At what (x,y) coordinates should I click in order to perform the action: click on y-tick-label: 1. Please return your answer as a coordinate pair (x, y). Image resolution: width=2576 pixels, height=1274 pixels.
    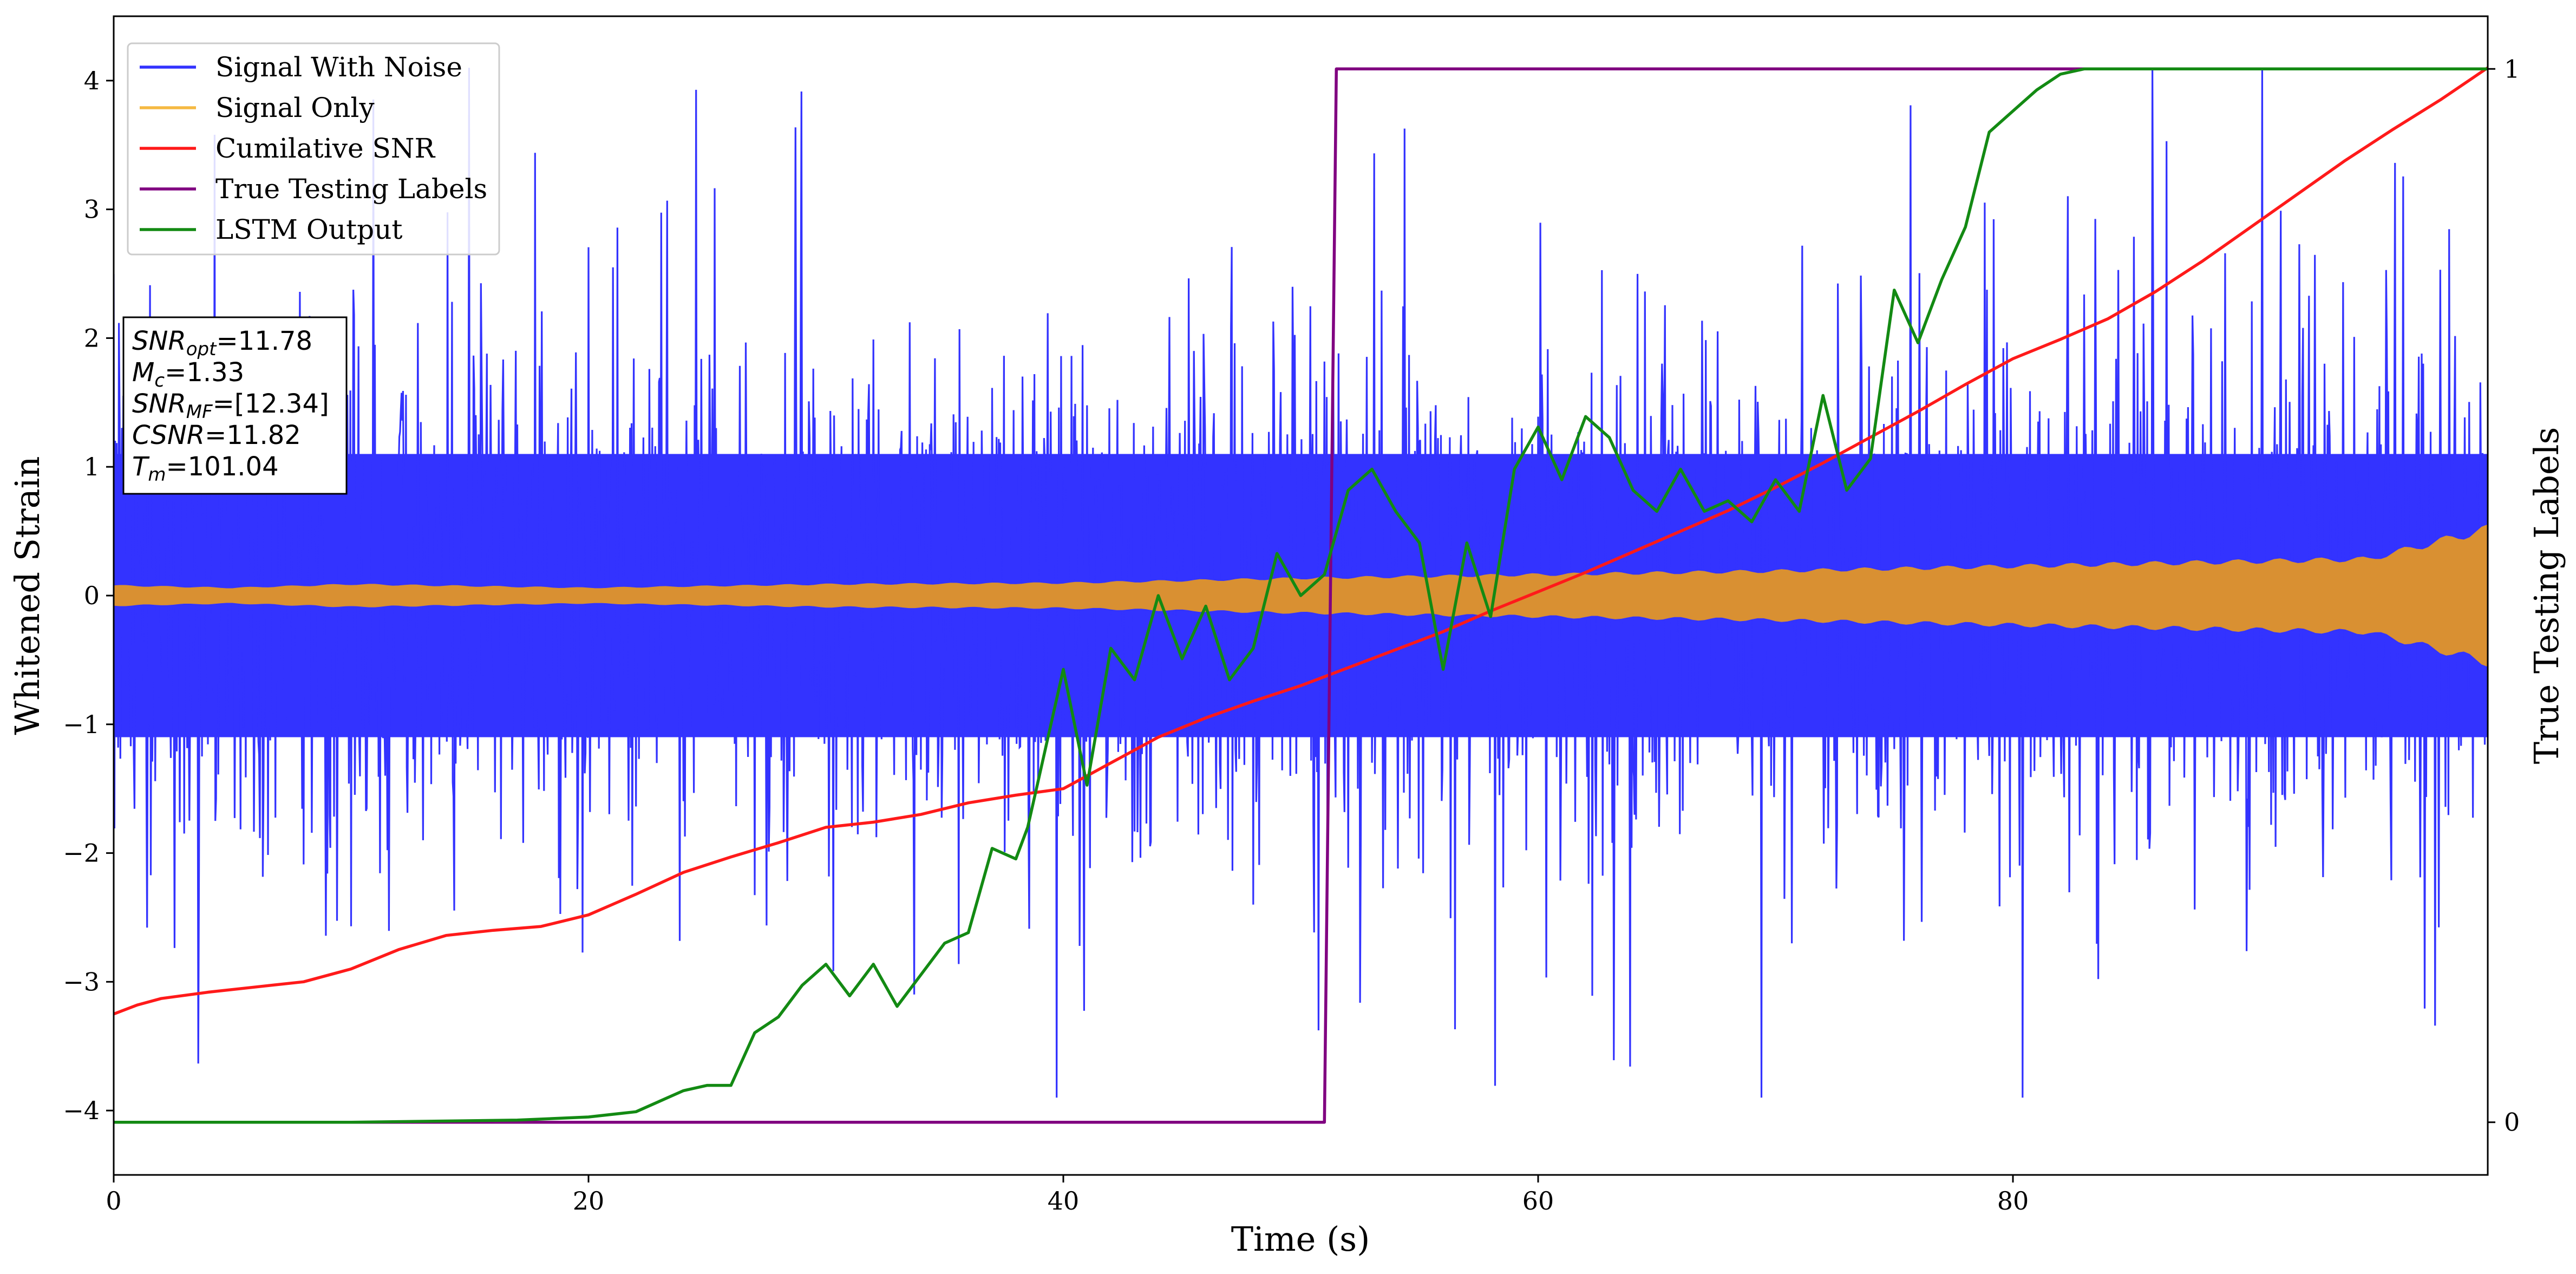
    Looking at the image, I should click on (92, 466).